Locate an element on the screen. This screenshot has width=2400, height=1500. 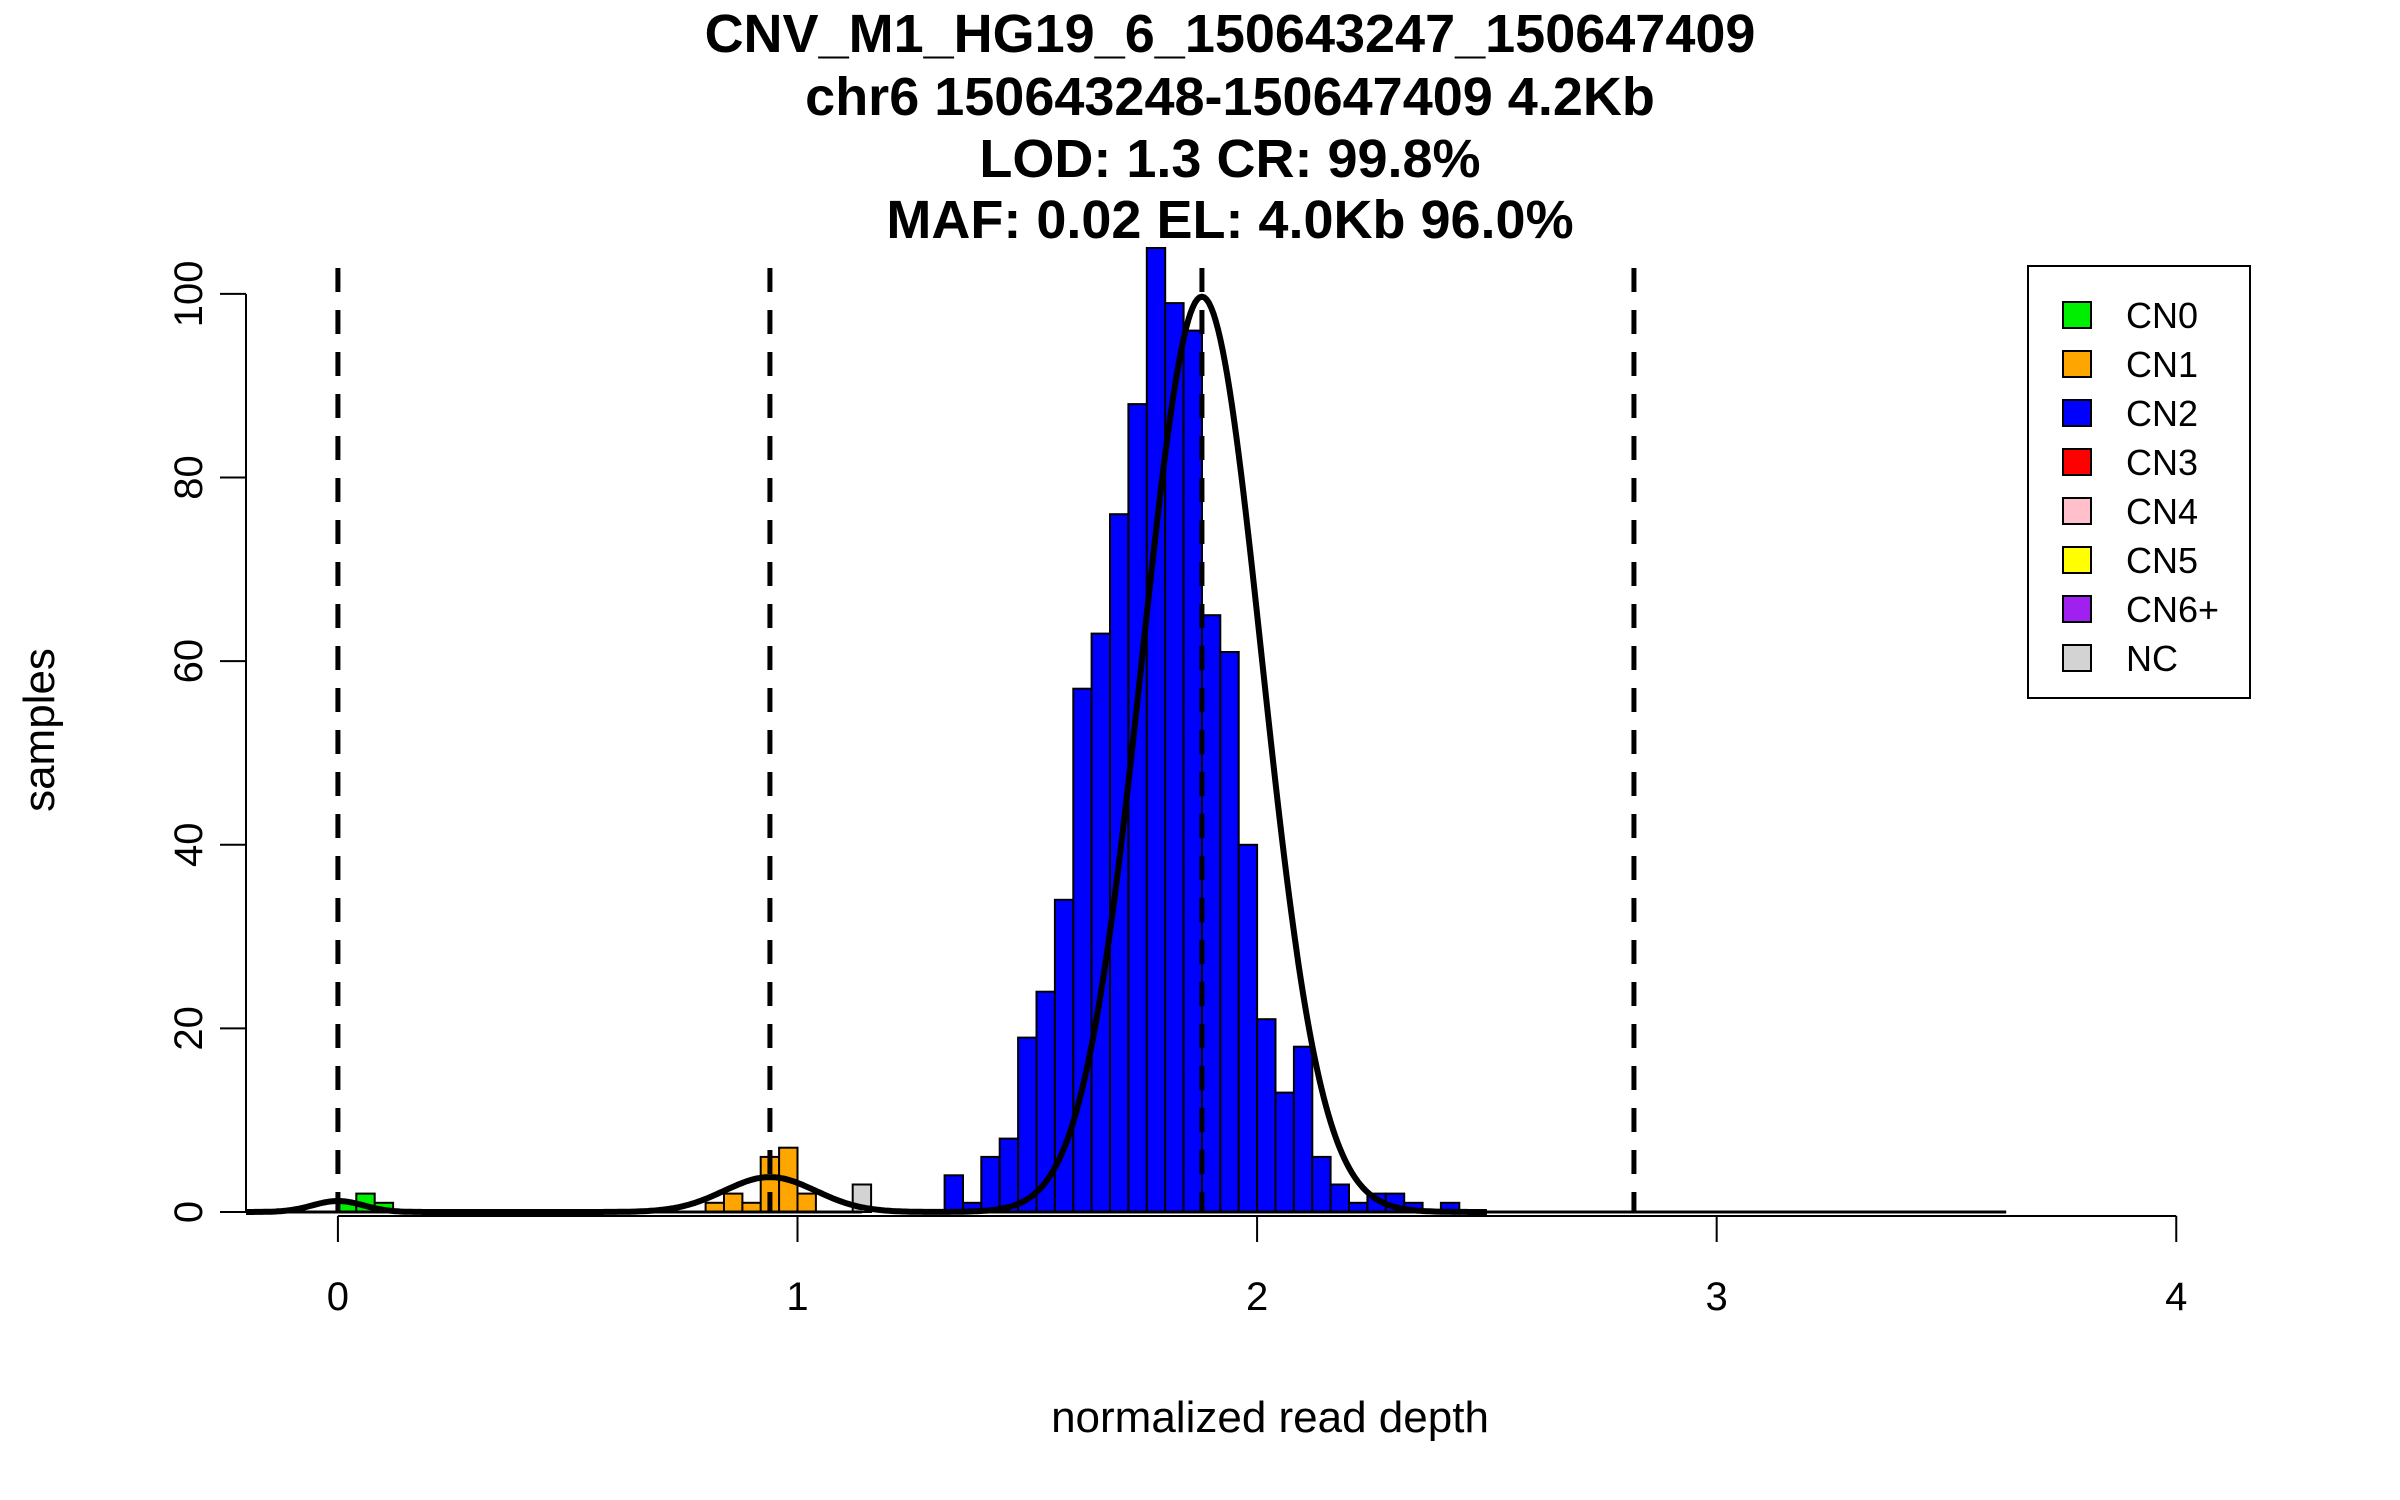
x-tick-label: 4 is located at coordinates (2176, 1297).